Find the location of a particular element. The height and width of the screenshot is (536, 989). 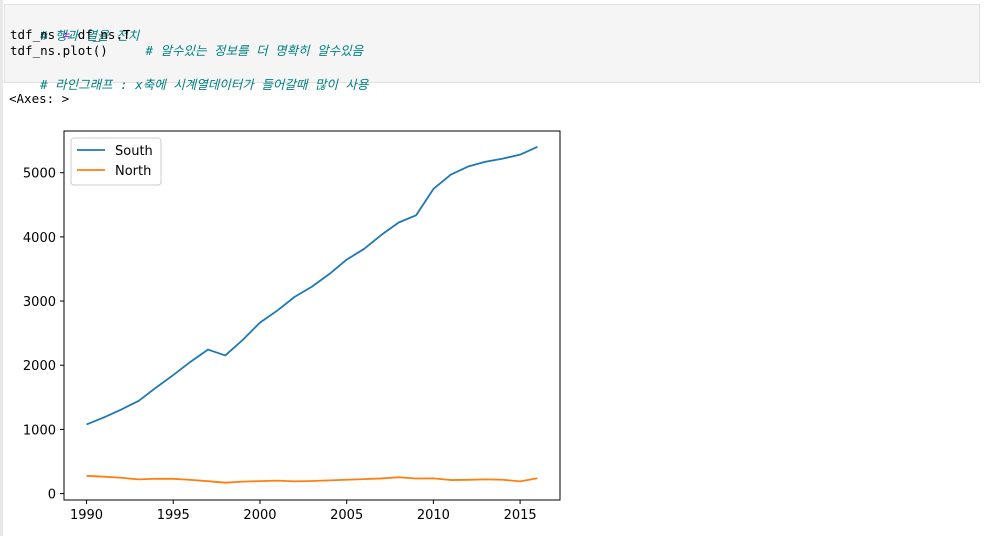

cell-left-bar is located at coordinates (1, 268).